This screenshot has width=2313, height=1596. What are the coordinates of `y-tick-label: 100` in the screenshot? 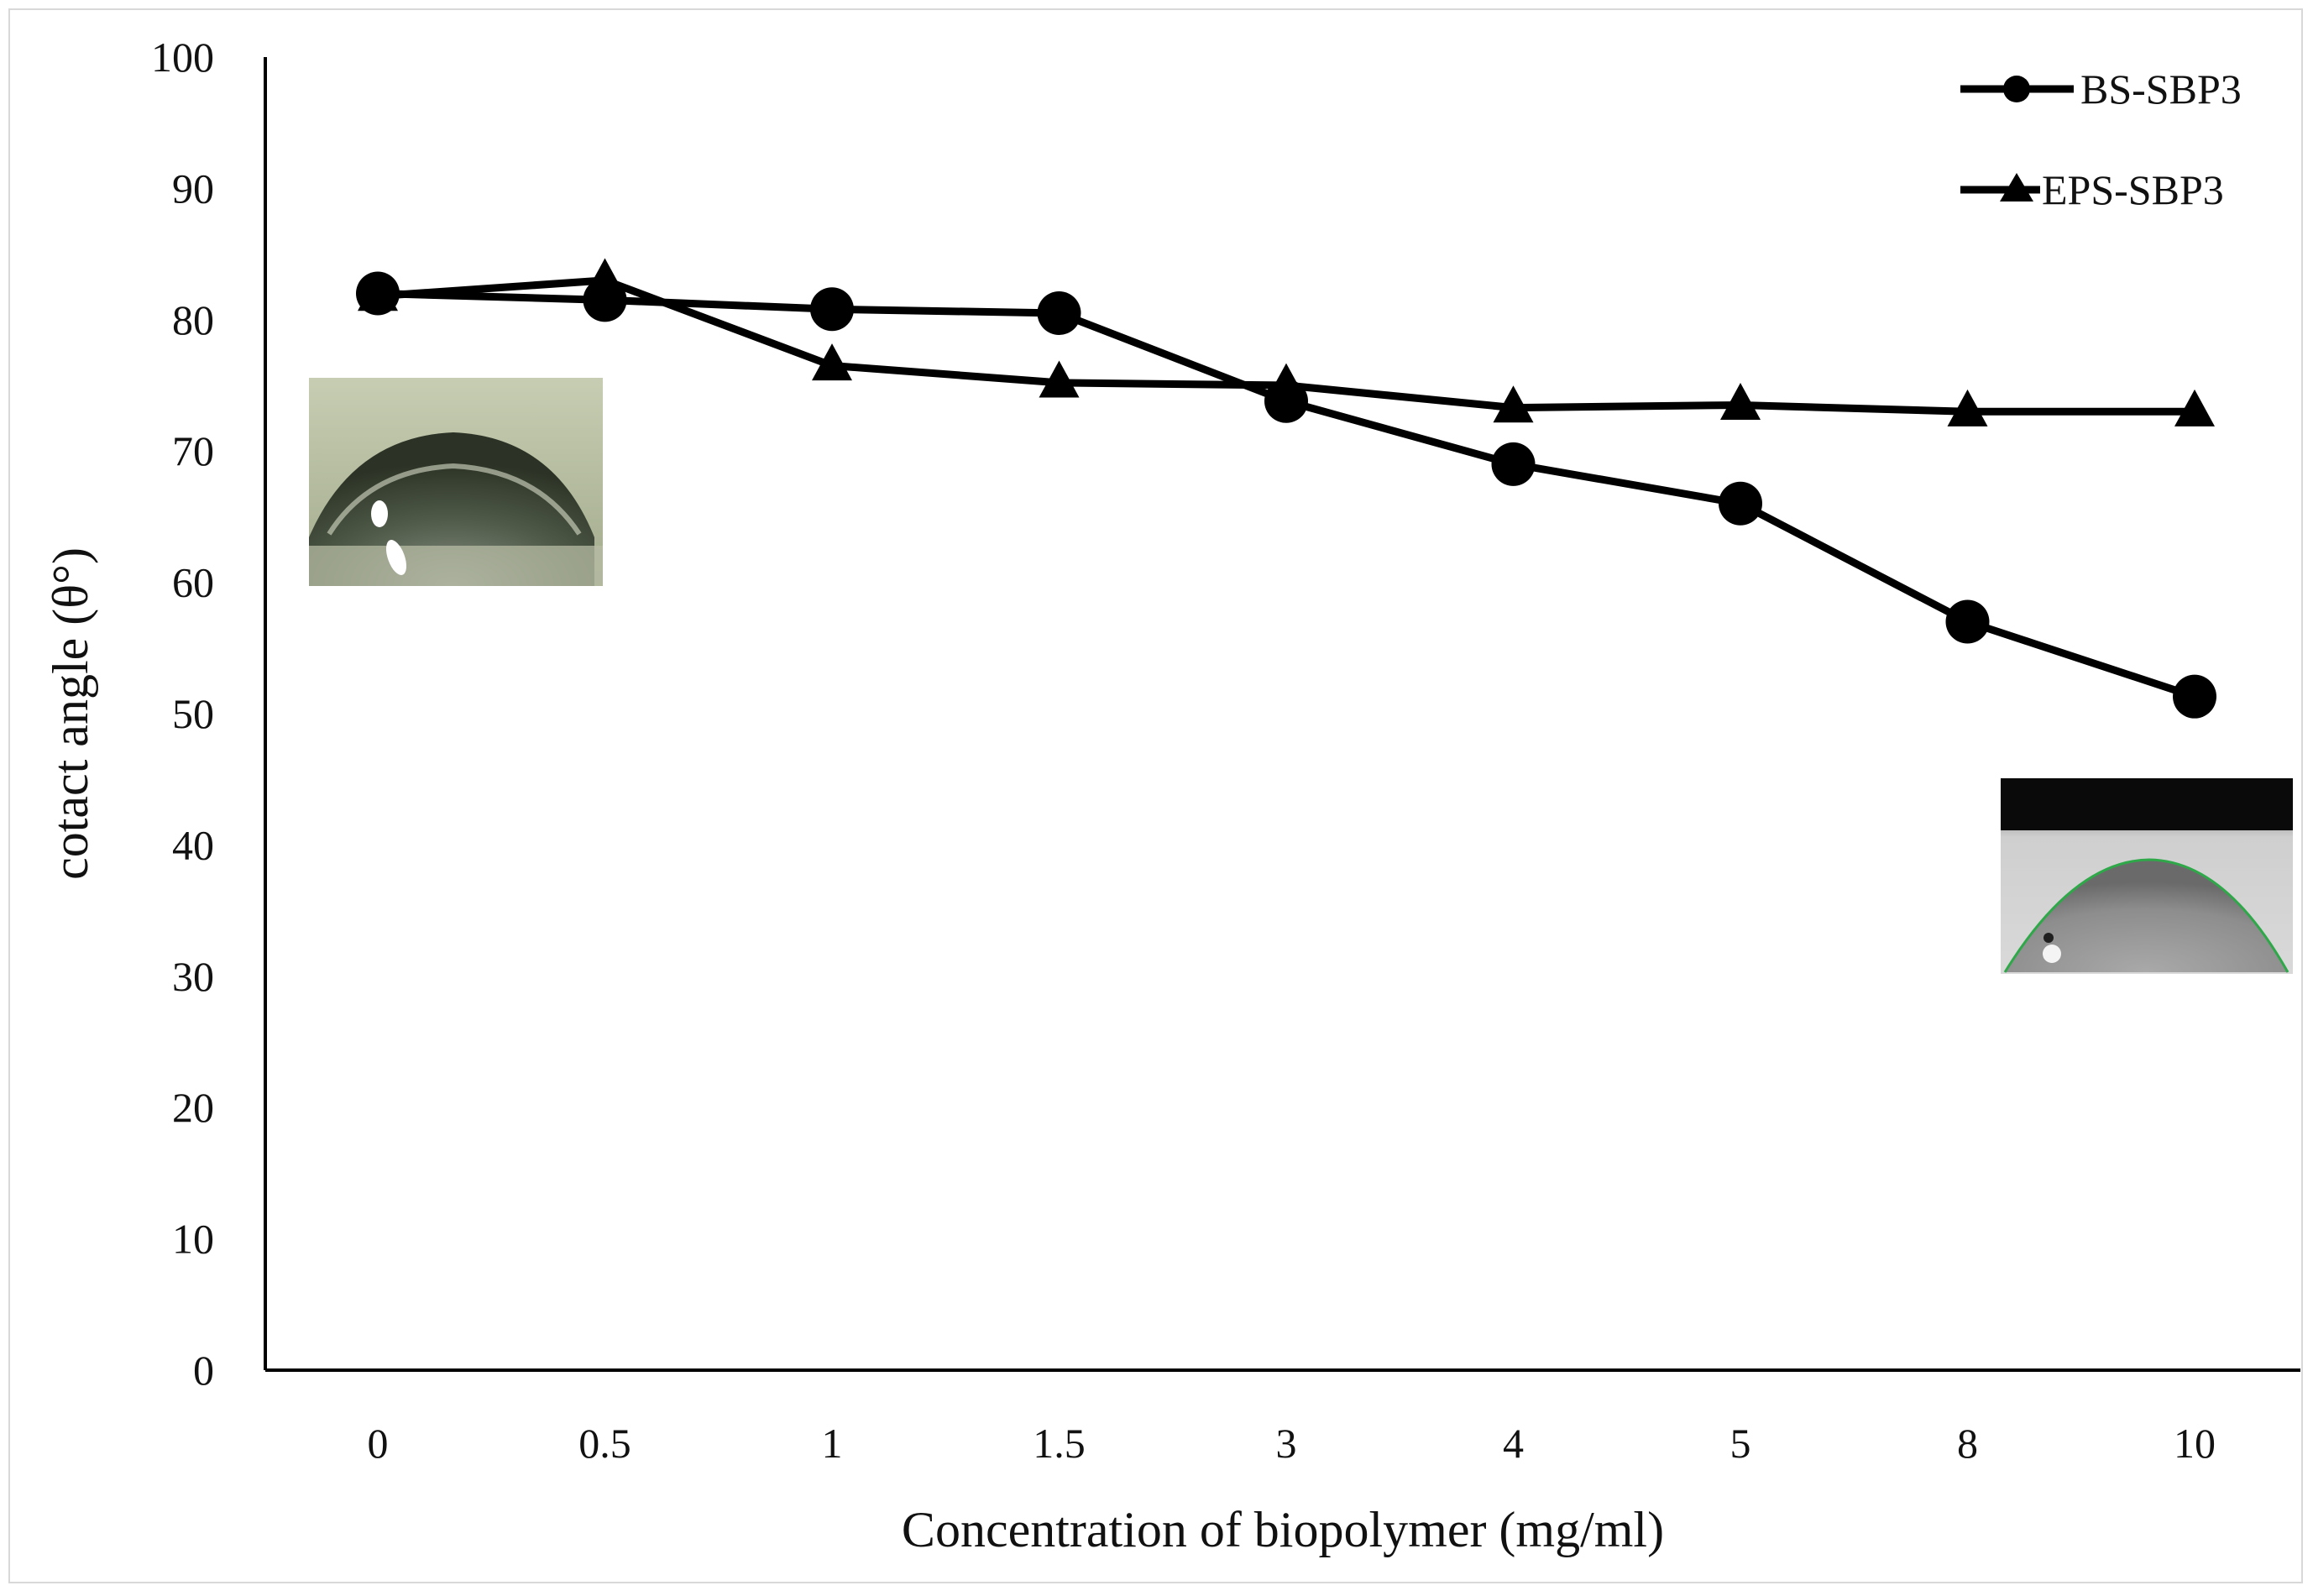 It's located at (182, 57).